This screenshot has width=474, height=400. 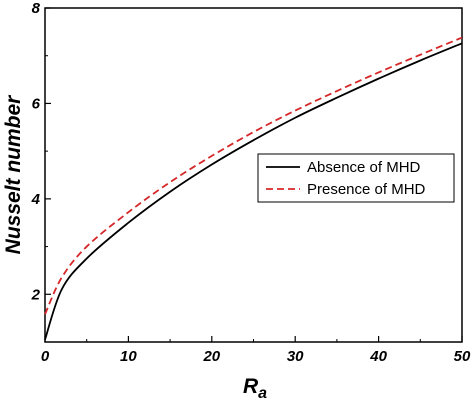 I want to click on y-tick-label: 2, so click(x=36, y=294).